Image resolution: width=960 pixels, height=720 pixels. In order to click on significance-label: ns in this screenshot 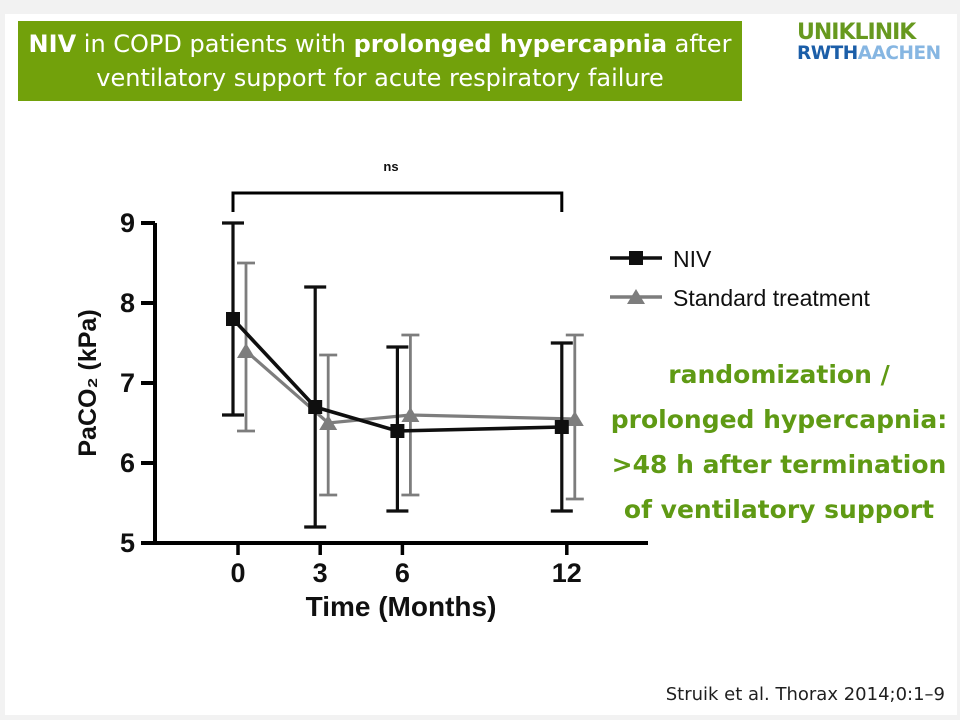, I will do `click(390, 166)`.